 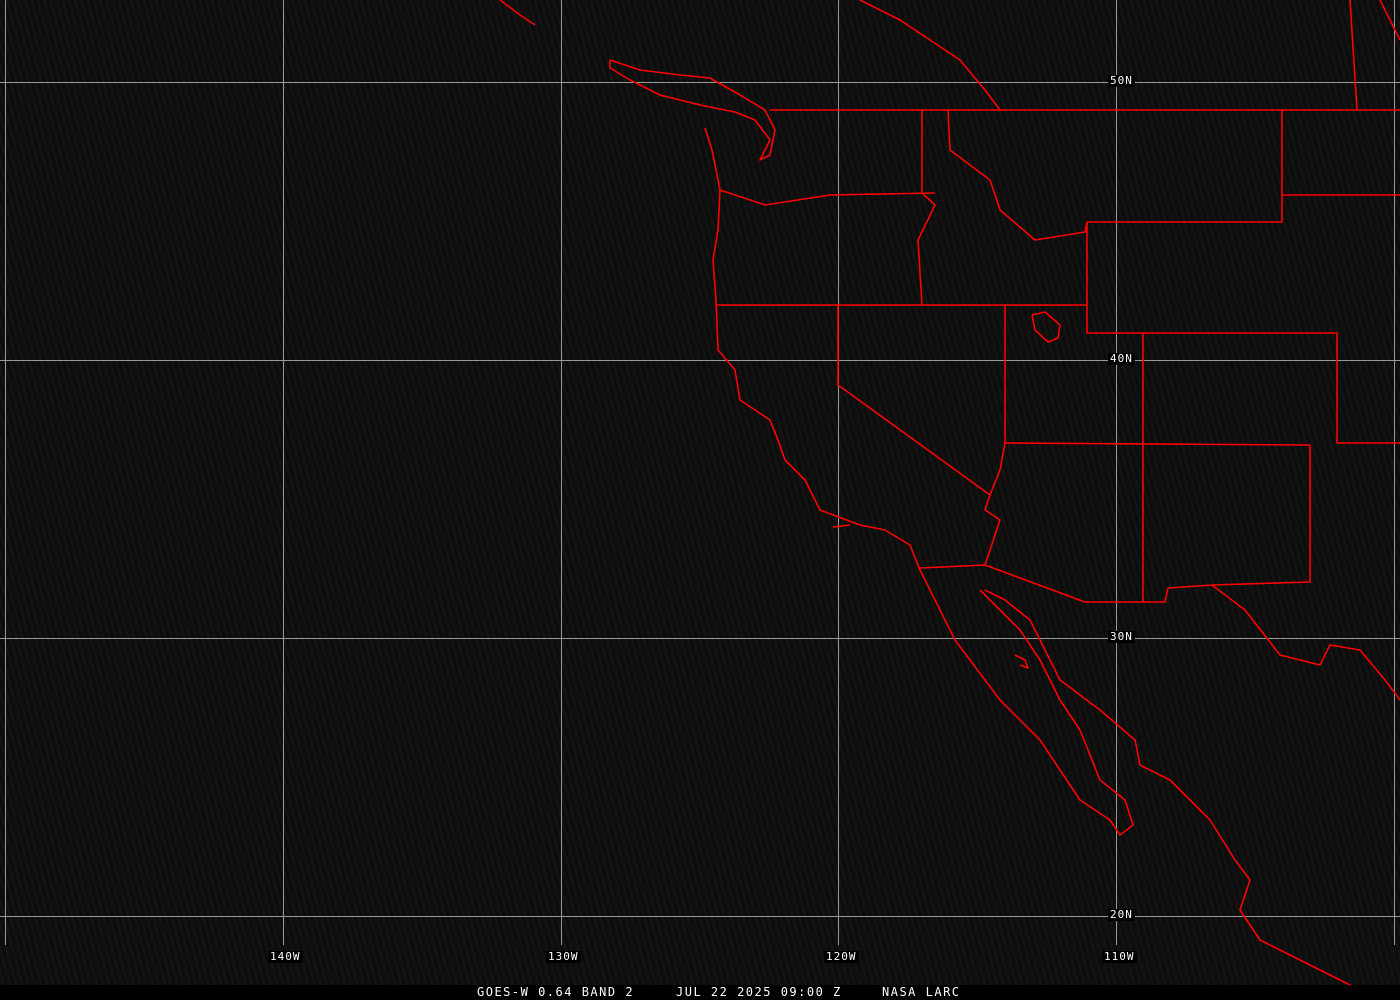 I want to click on bc-coast, so click(x=517, y=13).